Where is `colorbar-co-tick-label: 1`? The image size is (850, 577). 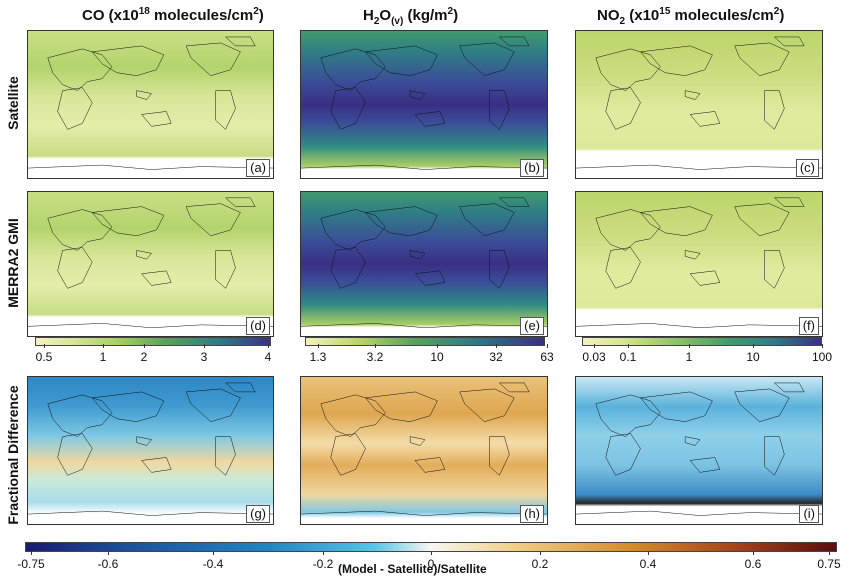 colorbar-co-tick-label: 1 is located at coordinates (103, 357).